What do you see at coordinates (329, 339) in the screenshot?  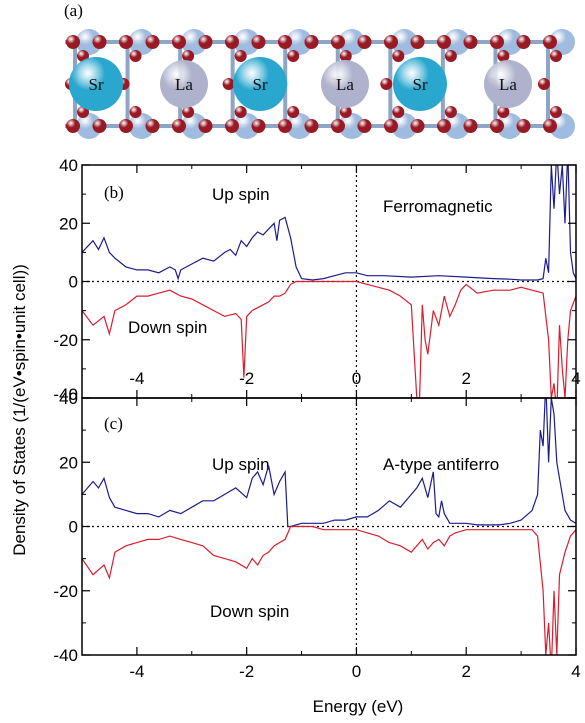 I see `series-down-spin` at bounding box center [329, 339].